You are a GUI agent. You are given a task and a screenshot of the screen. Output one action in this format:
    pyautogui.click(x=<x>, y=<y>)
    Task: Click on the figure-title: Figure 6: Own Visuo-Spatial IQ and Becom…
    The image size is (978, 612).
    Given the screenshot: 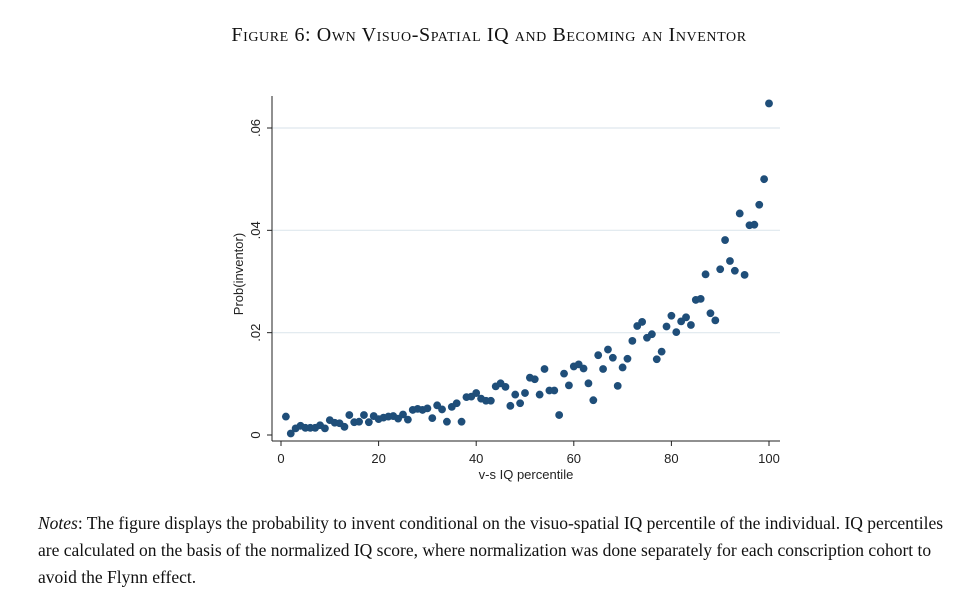 What is the action you would take?
    pyautogui.click(x=489, y=35)
    